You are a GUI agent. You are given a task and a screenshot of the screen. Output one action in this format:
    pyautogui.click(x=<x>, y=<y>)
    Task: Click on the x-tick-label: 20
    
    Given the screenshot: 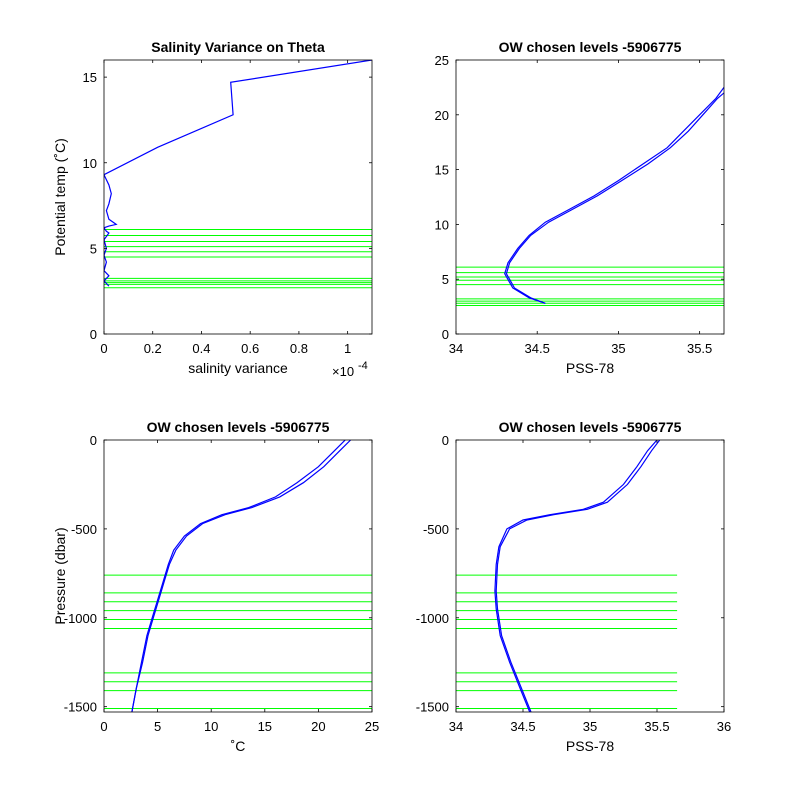 What is the action you would take?
    pyautogui.click(x=318, y=726)
    